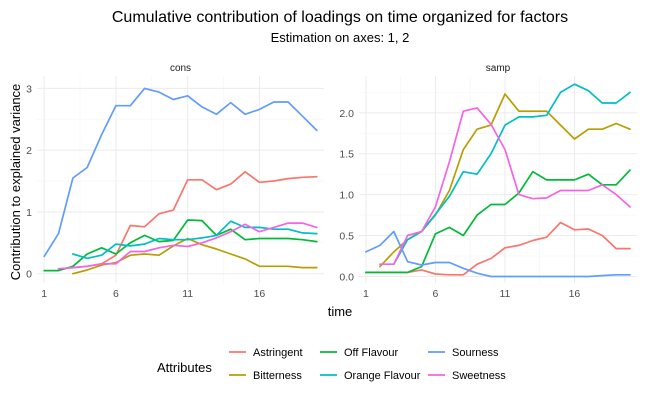 The image size is (652, 400). What do you see at coordinates (278, 353) in the screenshot?
I see `legend-label-astringent: Astringent` at bounding box center [278, 353].